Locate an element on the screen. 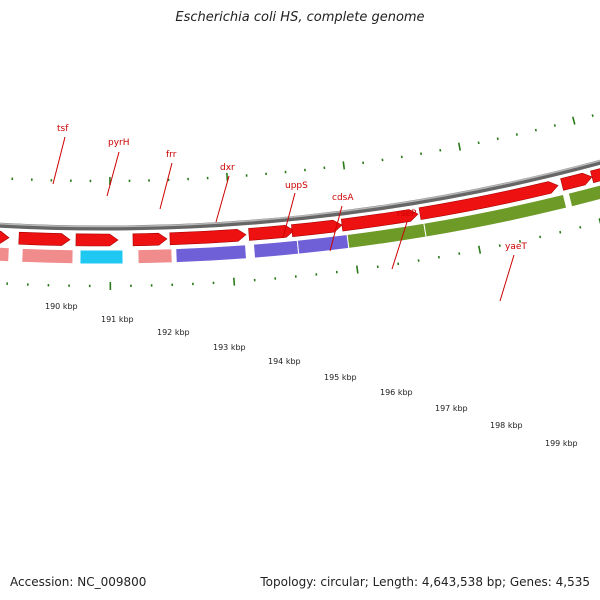 The image size is (600, 600). kbp-label: 198 kbp is located at coordinates (506, 425).